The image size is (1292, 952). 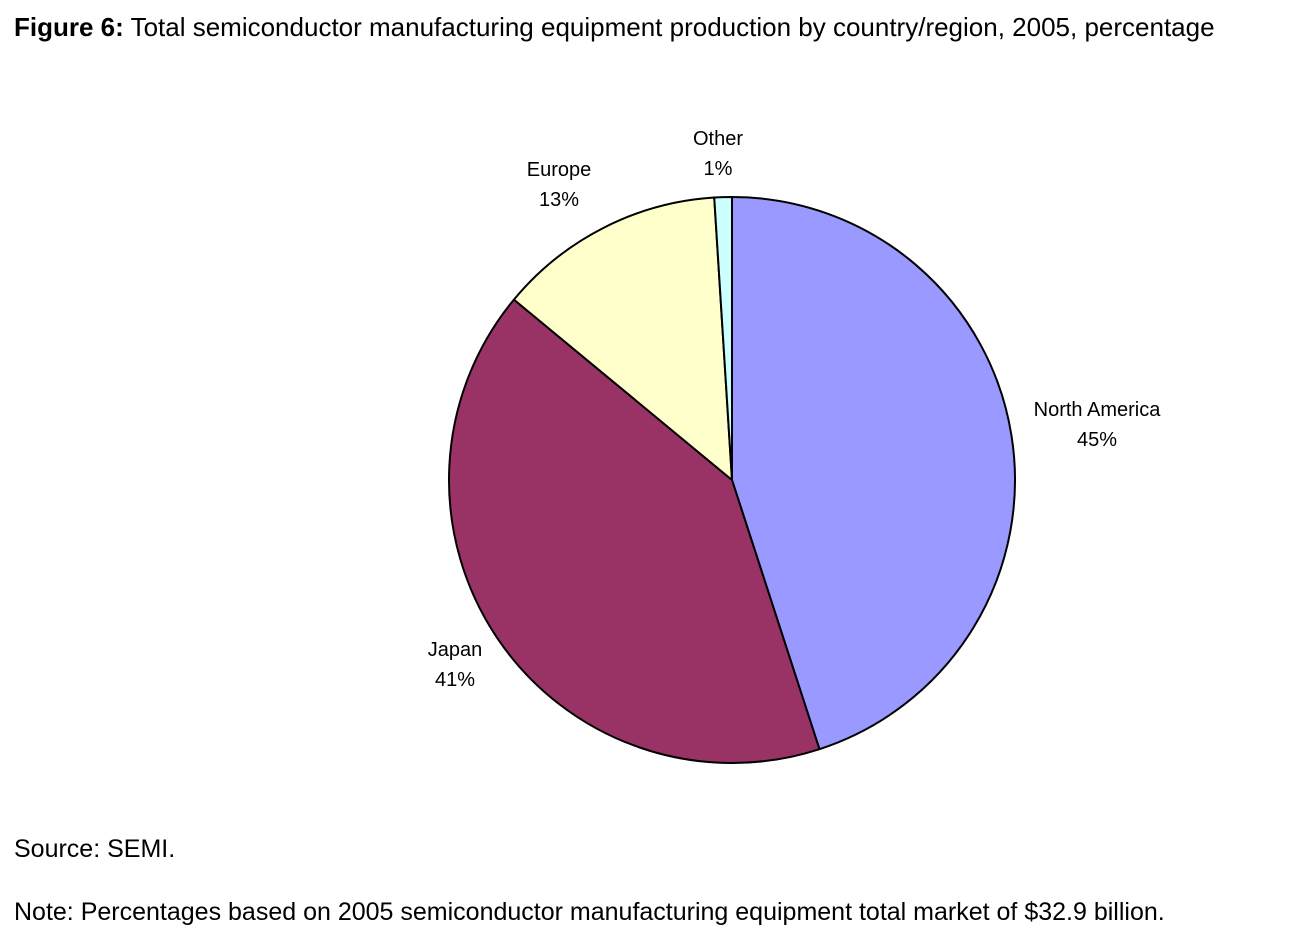 I want to click on slice-label-other: Other, so click(x=718, y=139).